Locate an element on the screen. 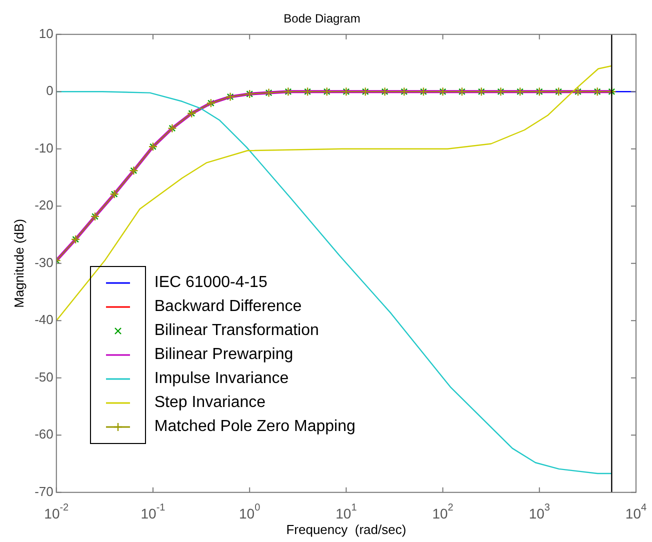 The width and height of the screenshot is (652, 542). y-tick-label: -50 is located at coordinates (44, 376).